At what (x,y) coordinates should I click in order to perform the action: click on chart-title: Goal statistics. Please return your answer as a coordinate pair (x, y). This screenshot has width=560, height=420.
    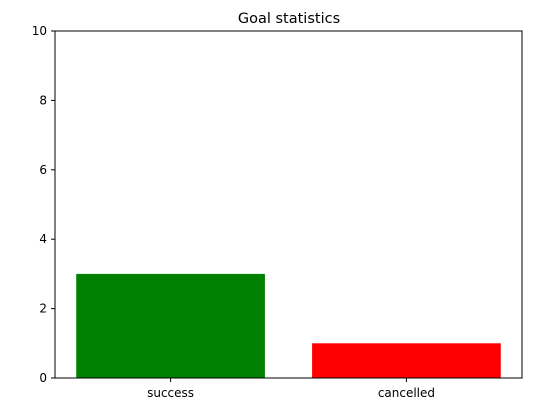
    Looking at the image, I should click on (289, 19).